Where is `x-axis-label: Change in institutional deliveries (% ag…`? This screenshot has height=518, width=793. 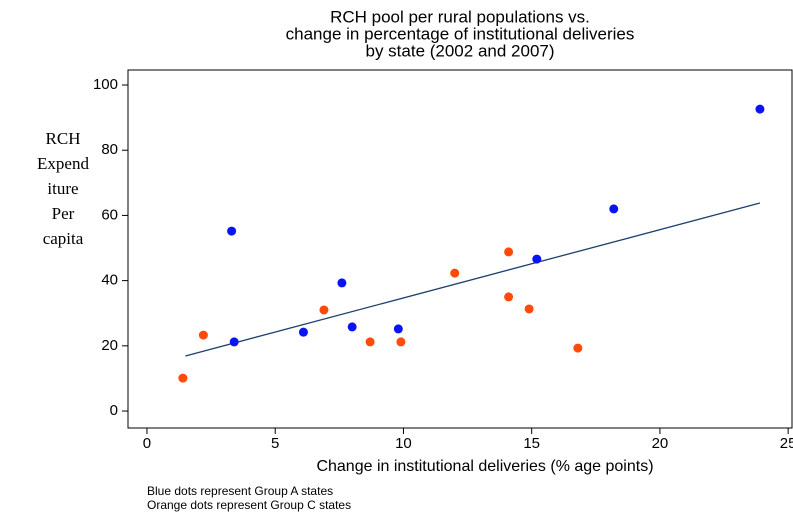 x-axis-label: Change in institutional deliveries (% ag… is located at coordinates (484, 466).